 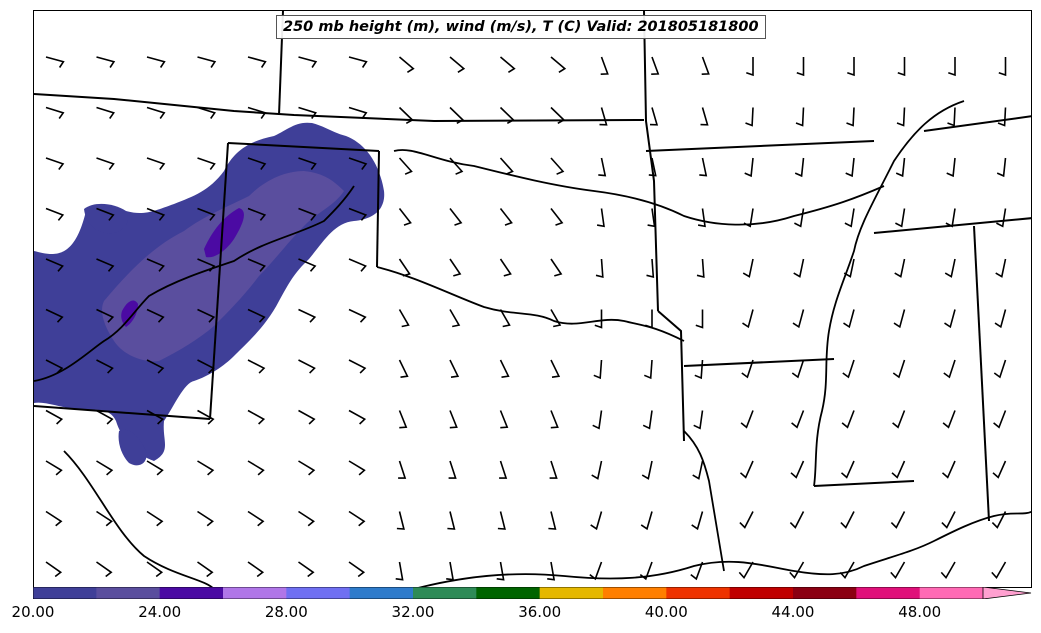 What do you see at coordinates (194, 283) in the screenshot?
I see `canadian-river` at bounding box center [194, 283].